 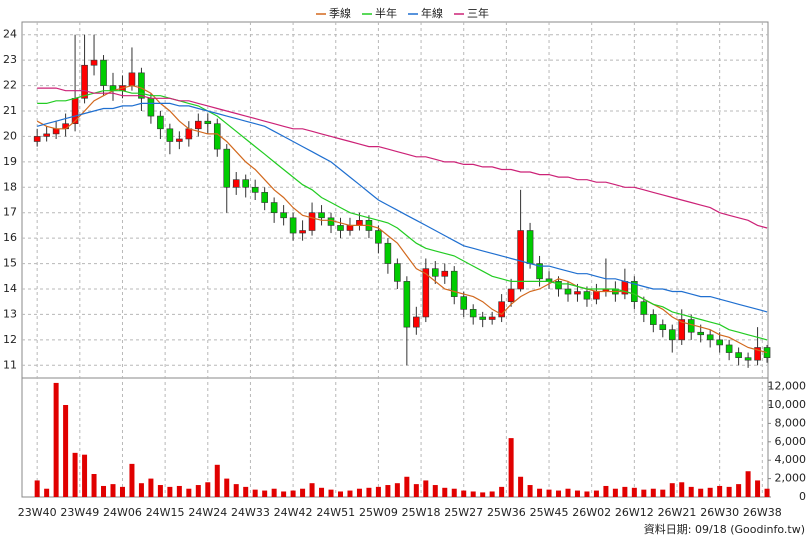 What do you see at coordinates (10, 161) in the screenshot?
I see `y-tick-label: 19` at bounding box center [10, 161].